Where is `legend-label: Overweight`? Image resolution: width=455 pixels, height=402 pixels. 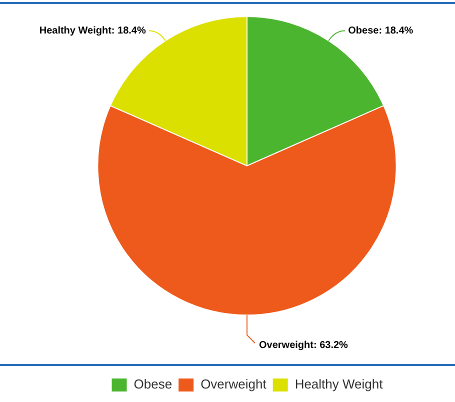 legend-label: Overweight is located at coordinates (233, 384).